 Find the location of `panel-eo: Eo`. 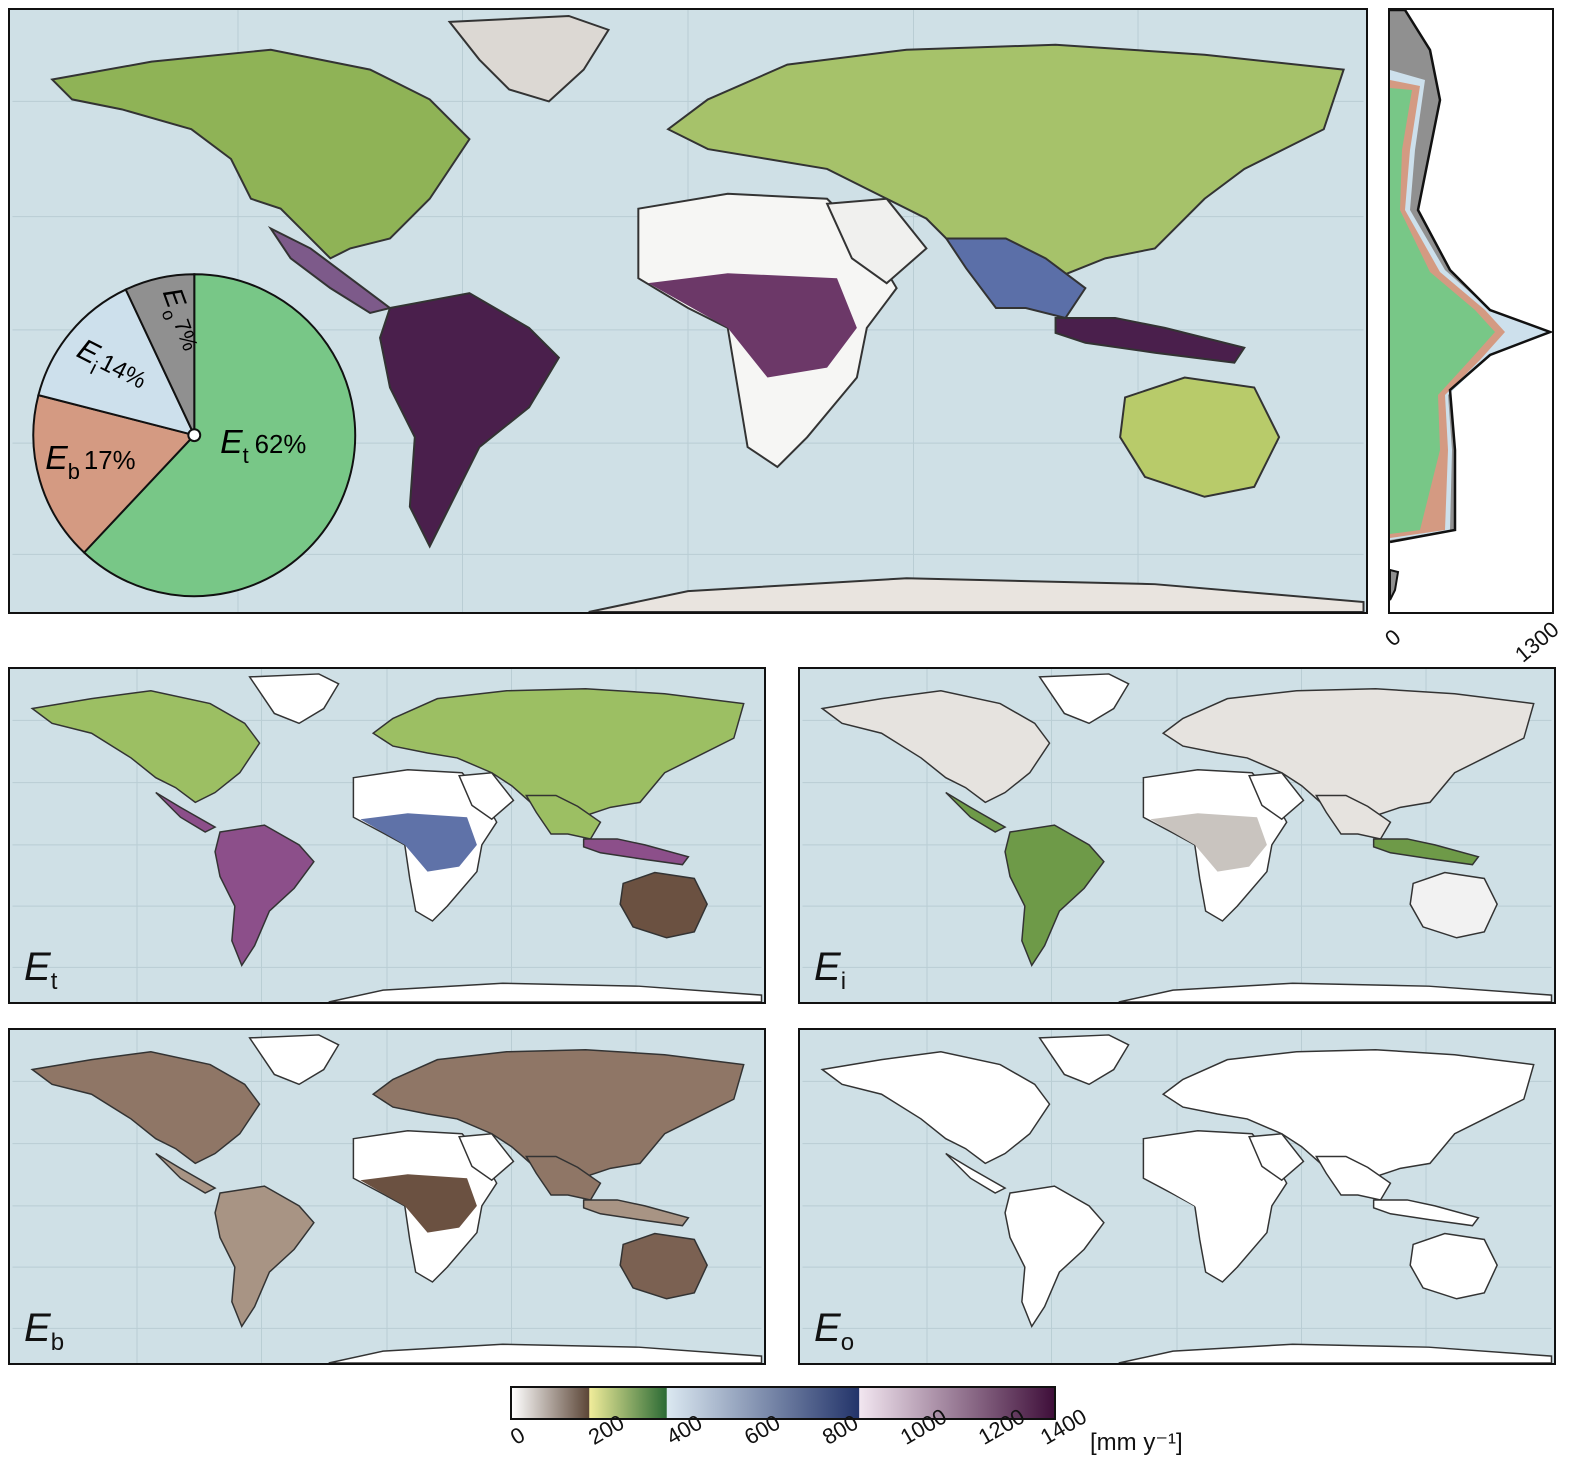

panel-eo: Eo is located at coordinates (1177, 1196).